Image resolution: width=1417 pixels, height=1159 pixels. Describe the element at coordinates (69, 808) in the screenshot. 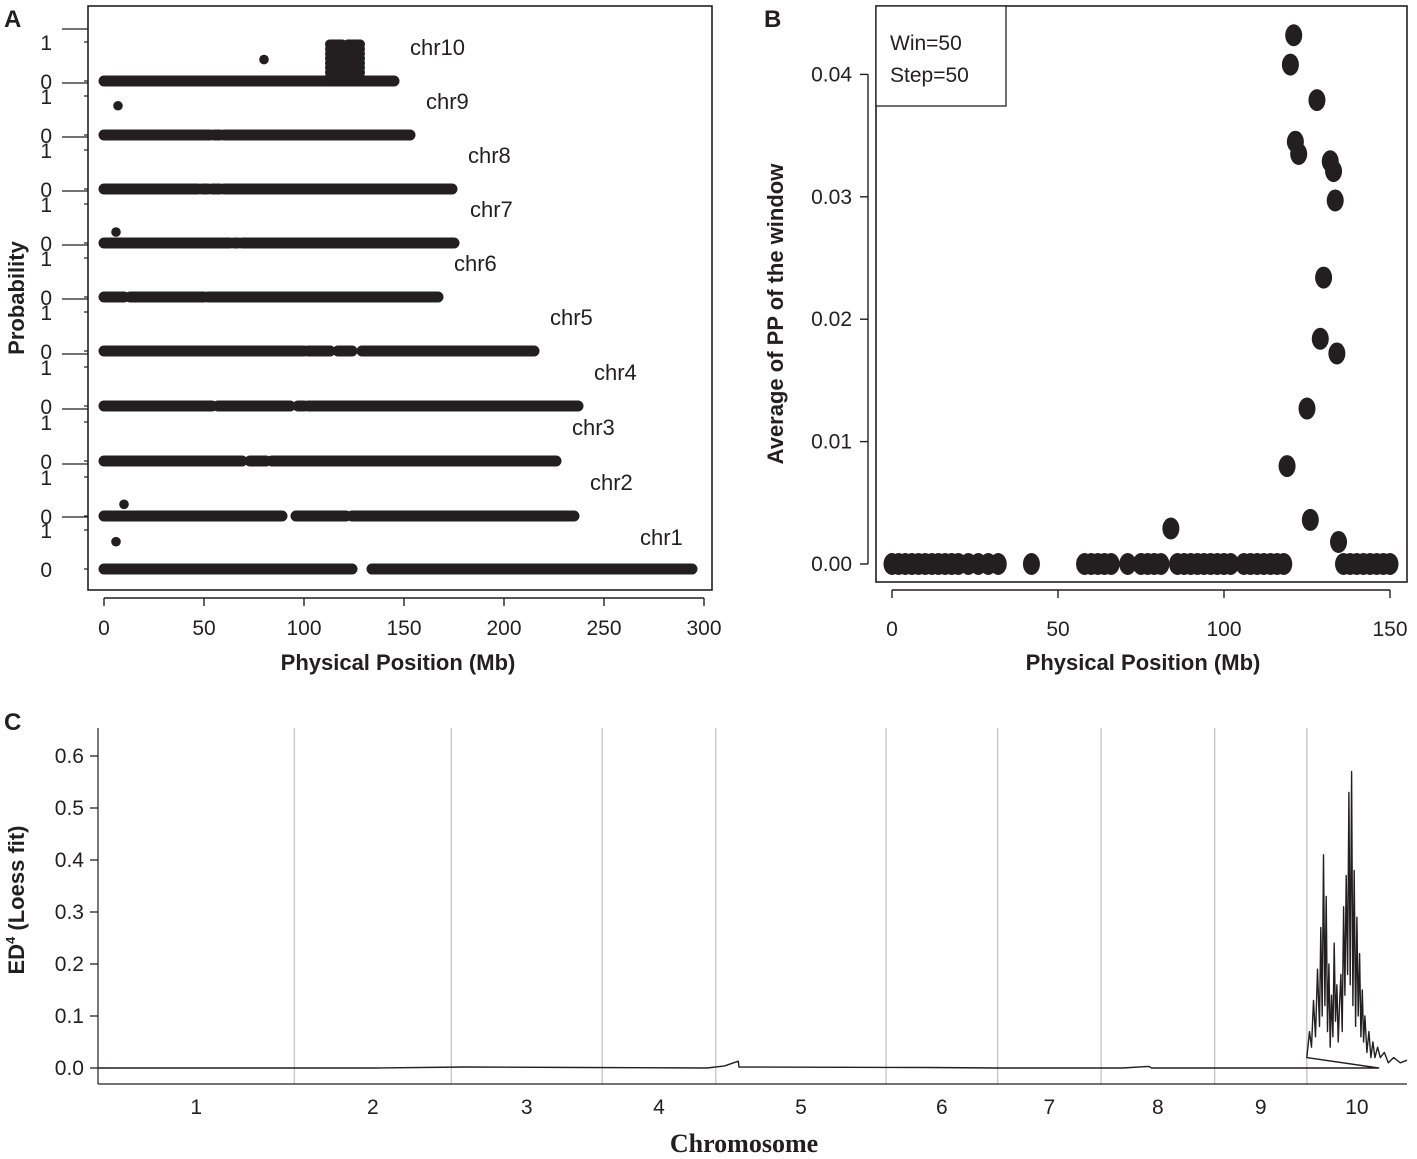

I see `panel-c-ytick-label-0.5: 0.5` at that location.